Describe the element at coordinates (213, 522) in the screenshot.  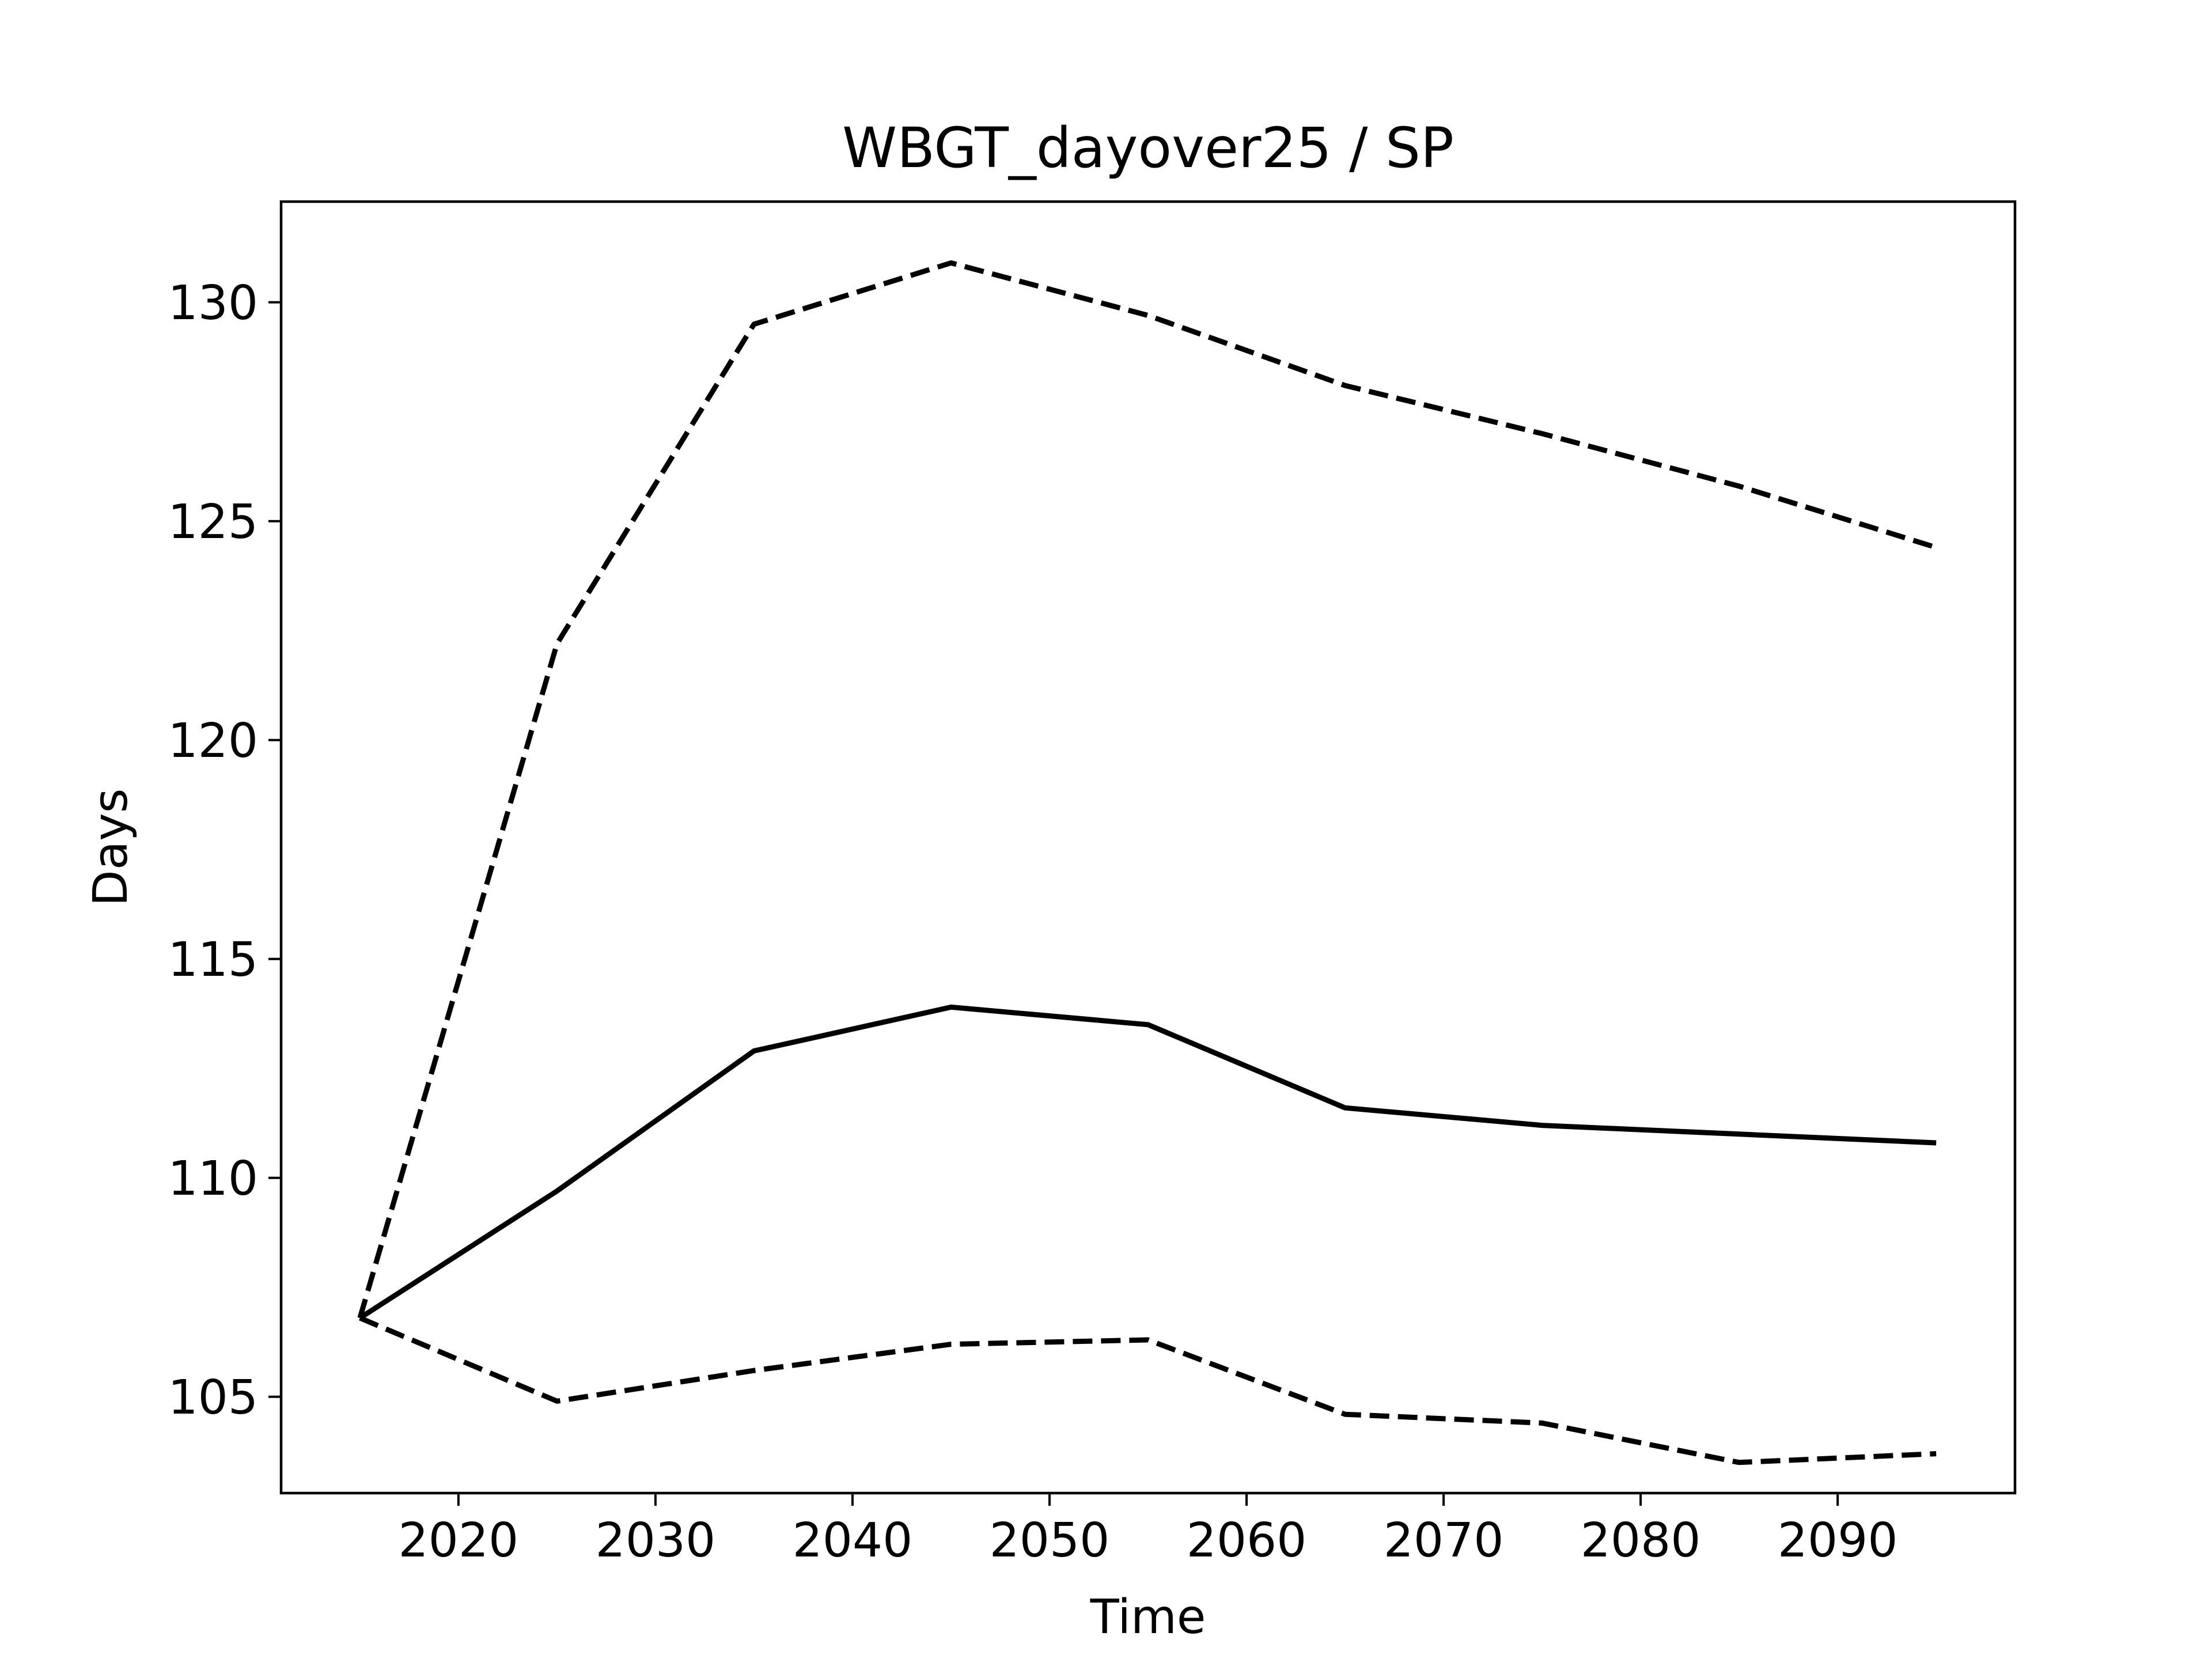
I see `y-tick-label: 125` at that location.